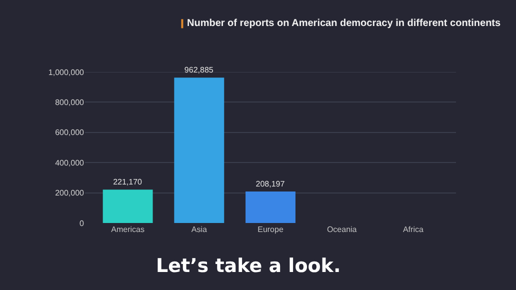 This screenshot has height=290, width=516. Describe the element at coordinates (70, 102) in the screenshot. I see `y-tick-label: 800,000` at that location.